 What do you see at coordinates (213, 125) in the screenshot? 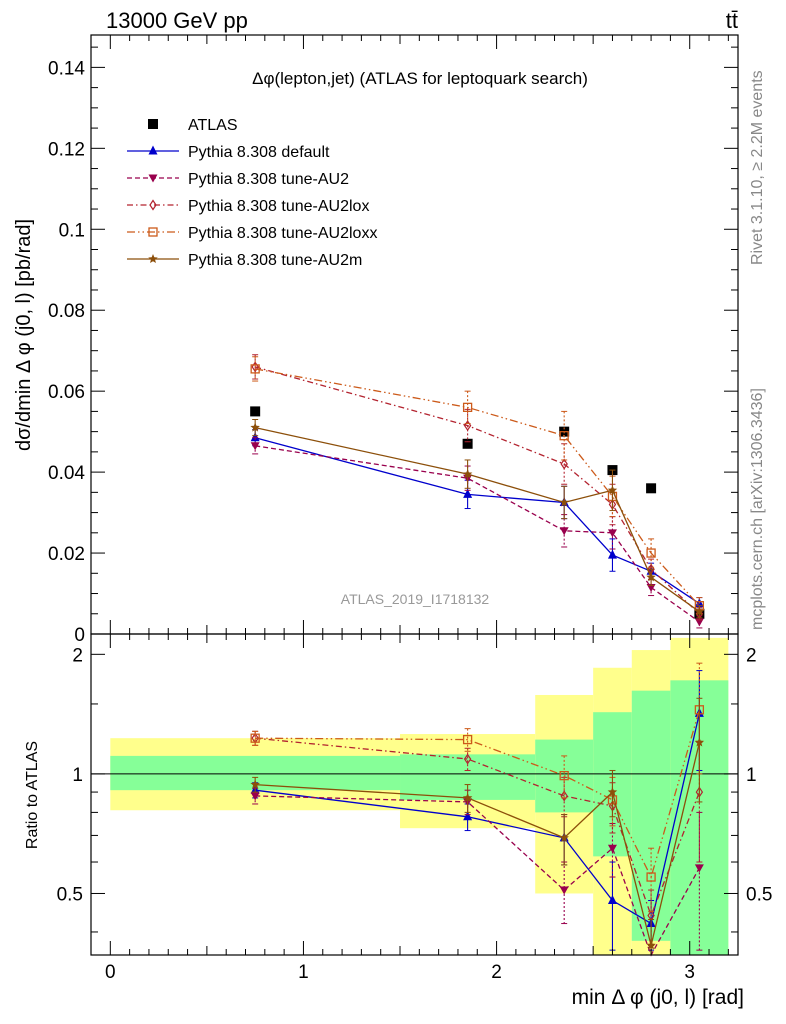
I see `legend-label: ATLAS` at bounding box center [213, 125].